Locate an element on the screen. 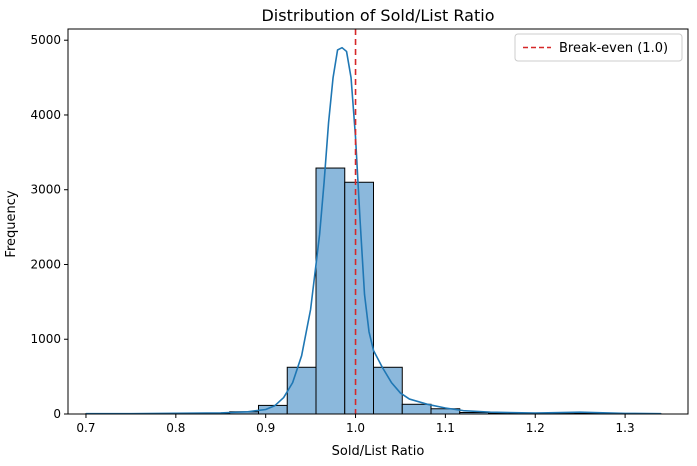 Image resolution: width=697 pixels, height=466 pixels. x-tick-label-5: 1.2 is located at coordinates (535, 428).